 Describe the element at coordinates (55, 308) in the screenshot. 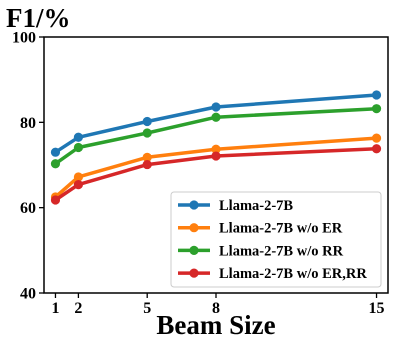

I see `x-tick-label: 1` at that location.